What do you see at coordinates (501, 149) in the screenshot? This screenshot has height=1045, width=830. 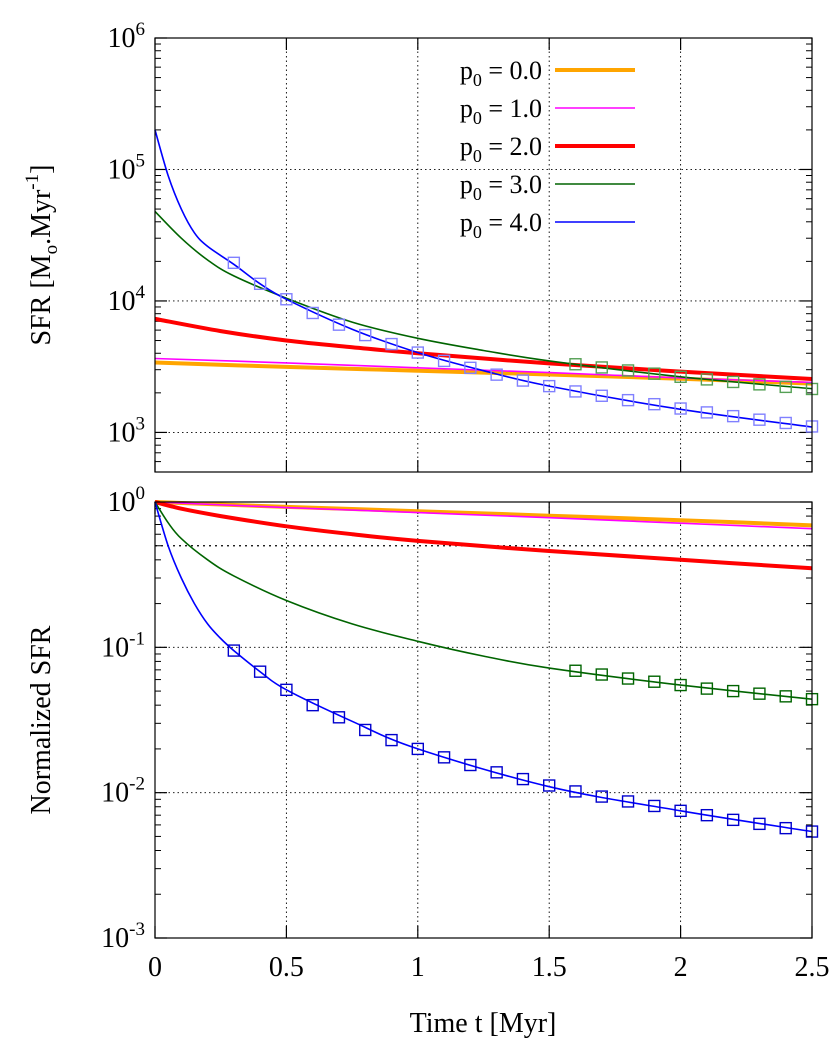 I see `legend-label: p0 = 2.0` at bounding box center [501, 149].